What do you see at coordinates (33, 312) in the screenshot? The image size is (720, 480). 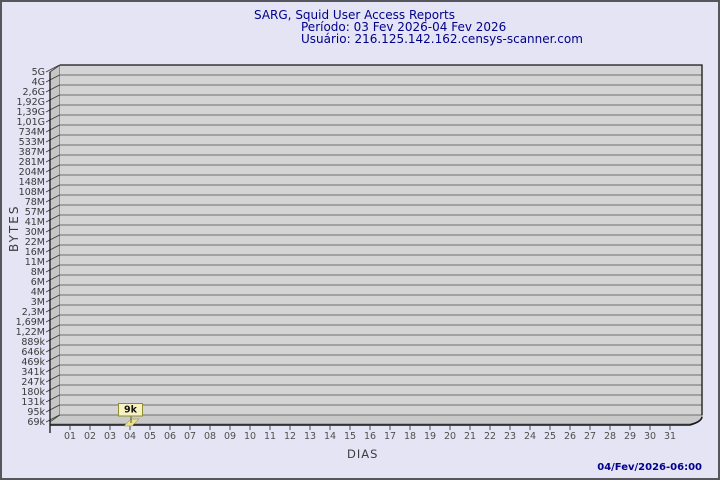 I see `y-tick-label: 2,3M` at bounding box center [33, 312].